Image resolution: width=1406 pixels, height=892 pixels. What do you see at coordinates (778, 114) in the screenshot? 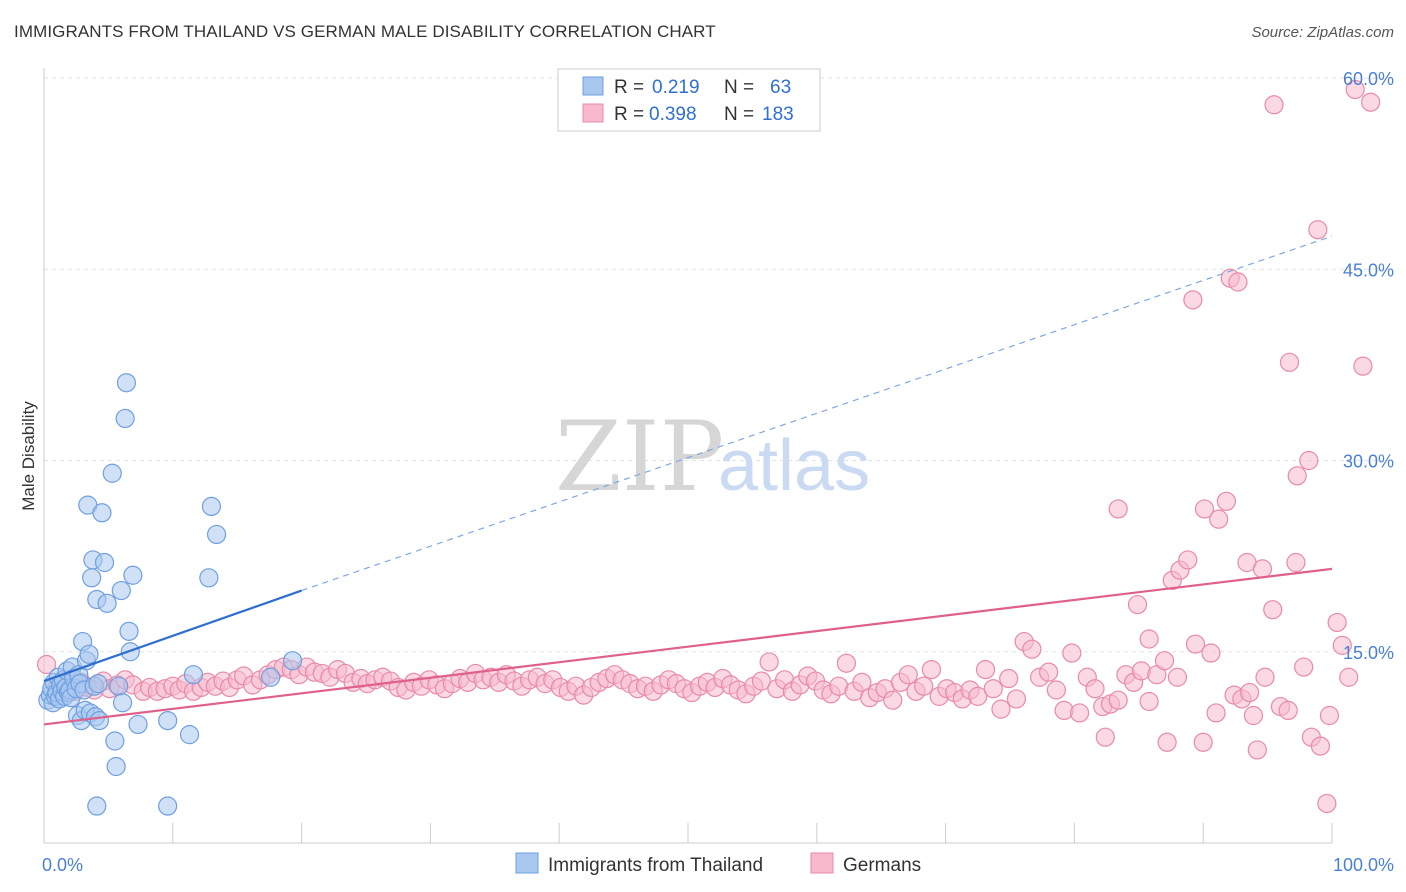
I see `legend-n-value-germans: 183` at bounding box center [778, 114].